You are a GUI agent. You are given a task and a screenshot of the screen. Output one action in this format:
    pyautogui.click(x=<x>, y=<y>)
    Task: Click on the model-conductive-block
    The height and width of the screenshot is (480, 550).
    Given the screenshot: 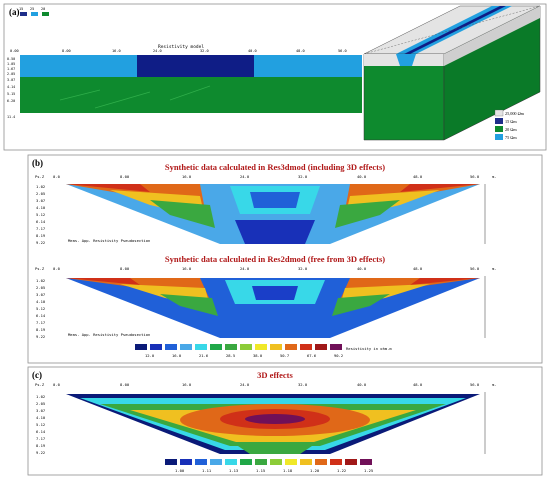 What is the action you would take?
    pyautogui.click(x=195, y=66)
    